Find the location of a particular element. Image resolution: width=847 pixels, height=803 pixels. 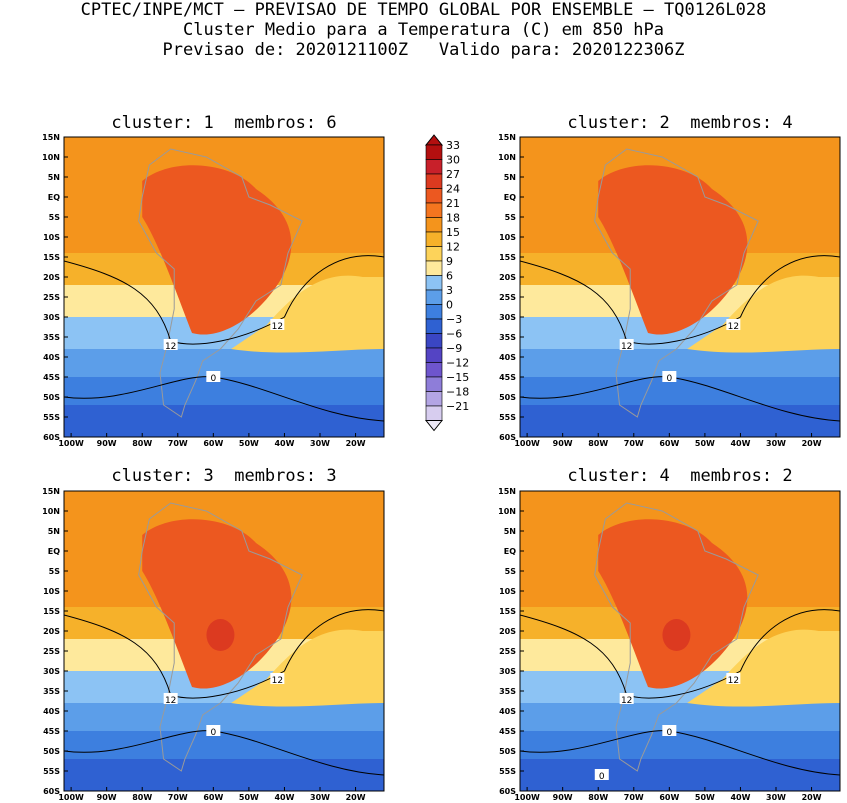

colorbar-label: −21 is located at coordinates (457, 406).